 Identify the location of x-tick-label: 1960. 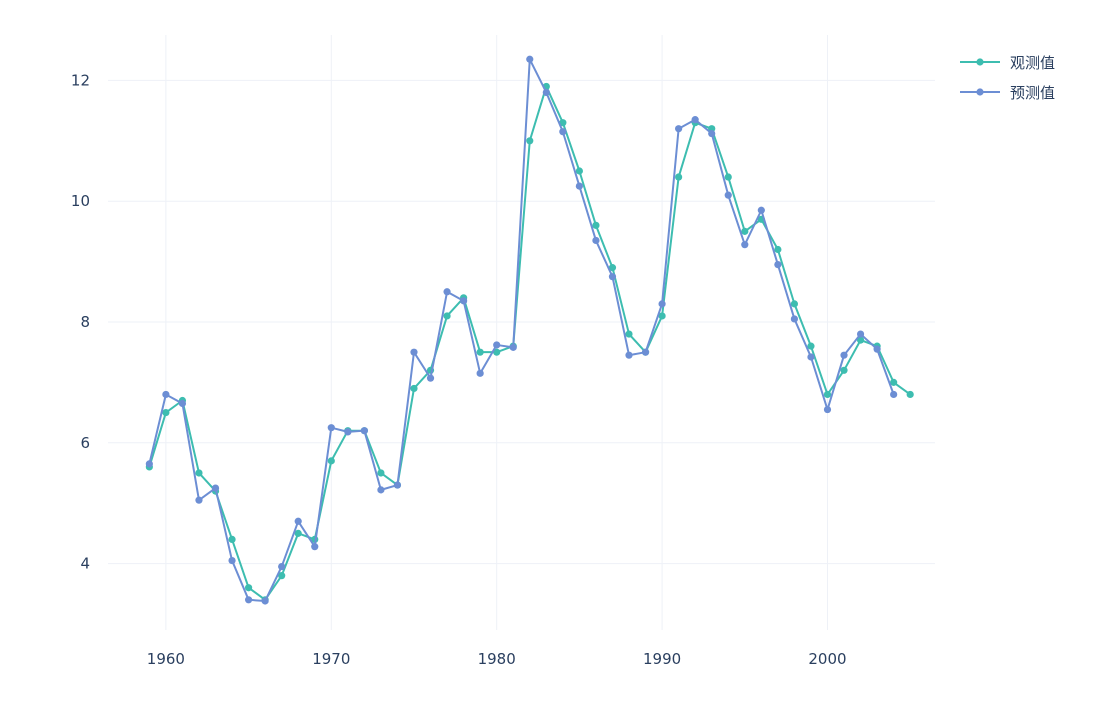
(166, 659).